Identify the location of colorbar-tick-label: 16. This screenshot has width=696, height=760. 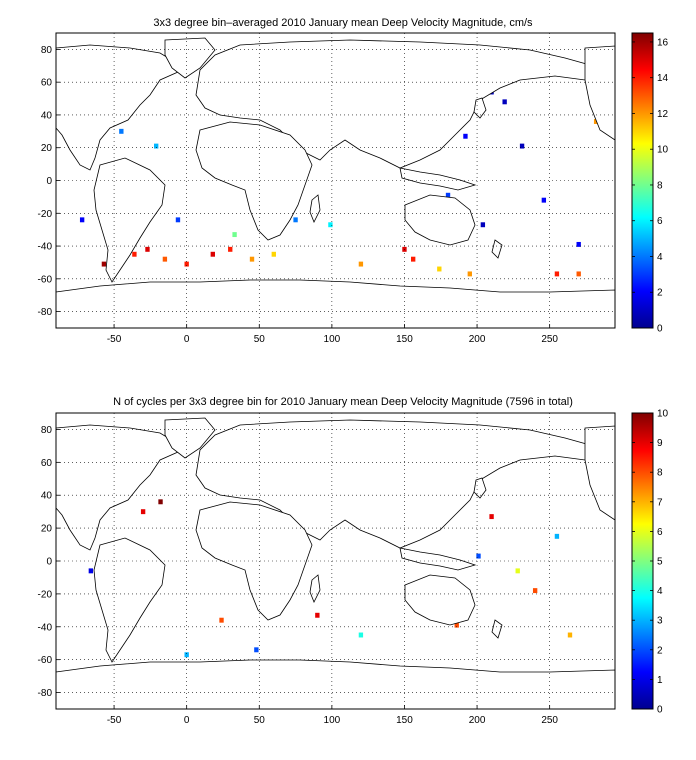
(663, 42).